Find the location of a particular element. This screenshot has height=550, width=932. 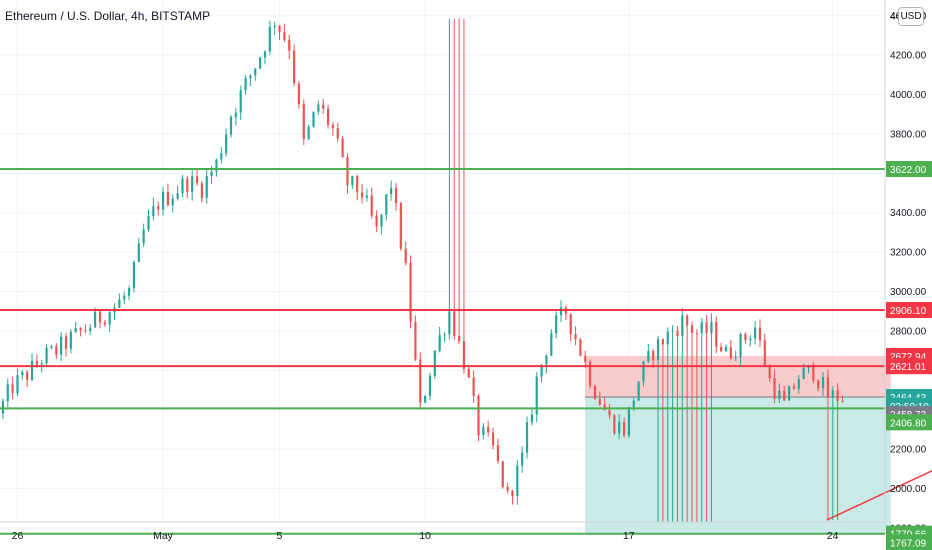

chart-title: Ethereum / U.S. Dollar, 4h, BITSTAMP is located at coordinates (108, 16).